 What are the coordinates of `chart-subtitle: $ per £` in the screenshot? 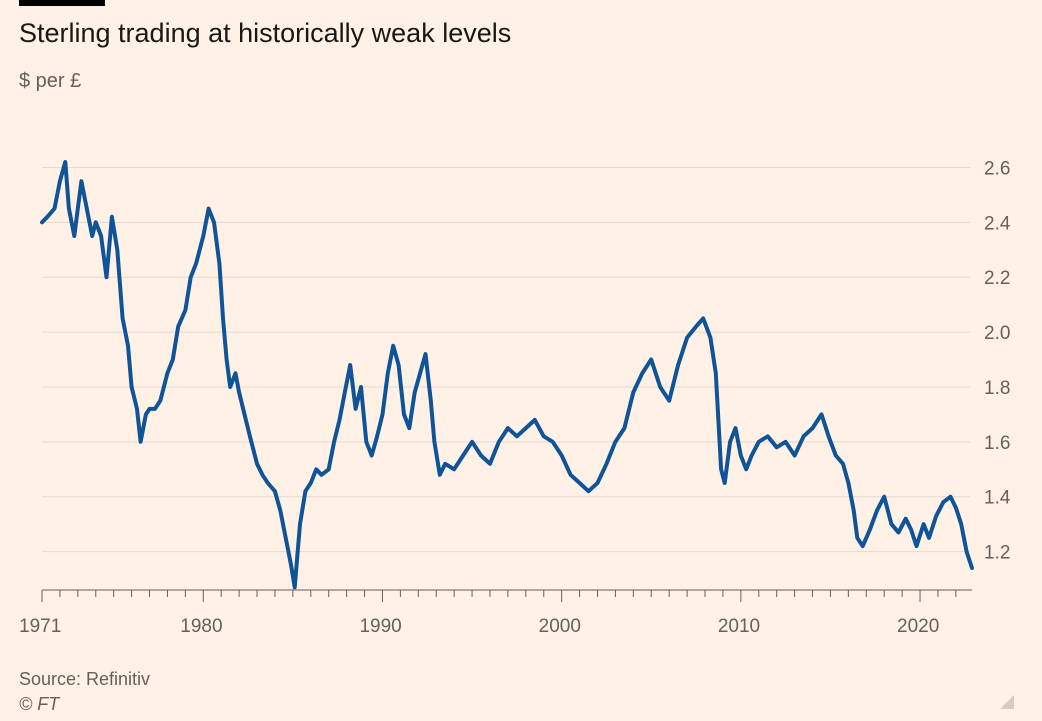 It's located at (50, 81).